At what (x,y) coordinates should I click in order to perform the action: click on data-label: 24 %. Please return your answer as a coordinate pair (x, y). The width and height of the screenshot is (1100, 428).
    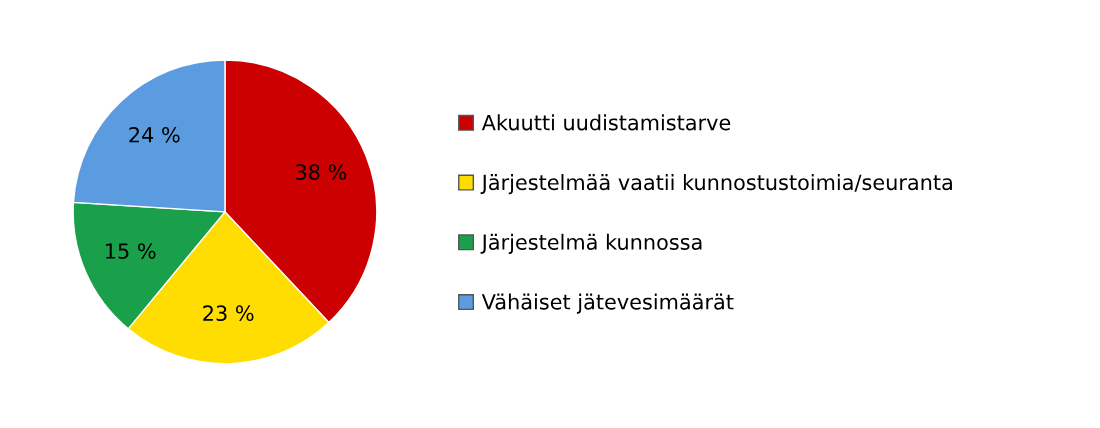
    Looking at the image, I should click on (154, 134).